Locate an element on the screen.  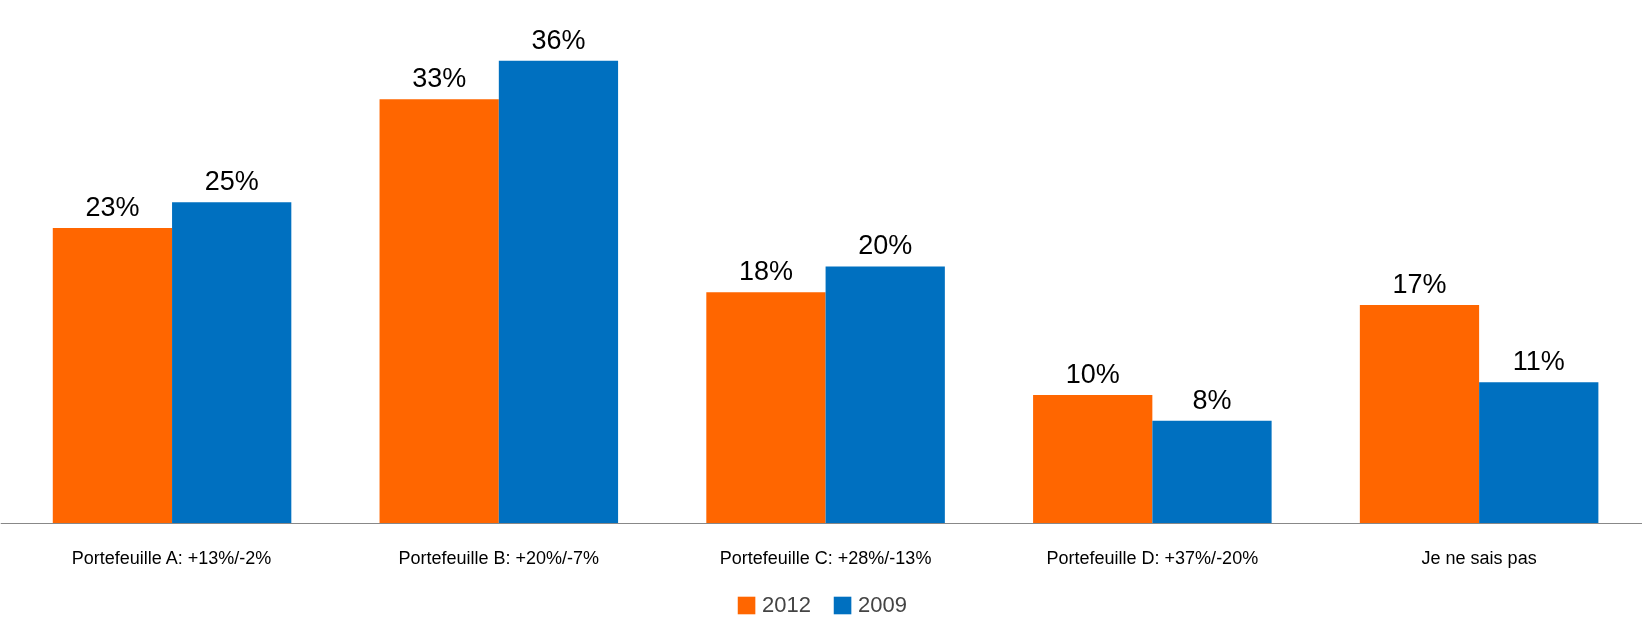
data-label: 18% is located at coordinates (765, 271).